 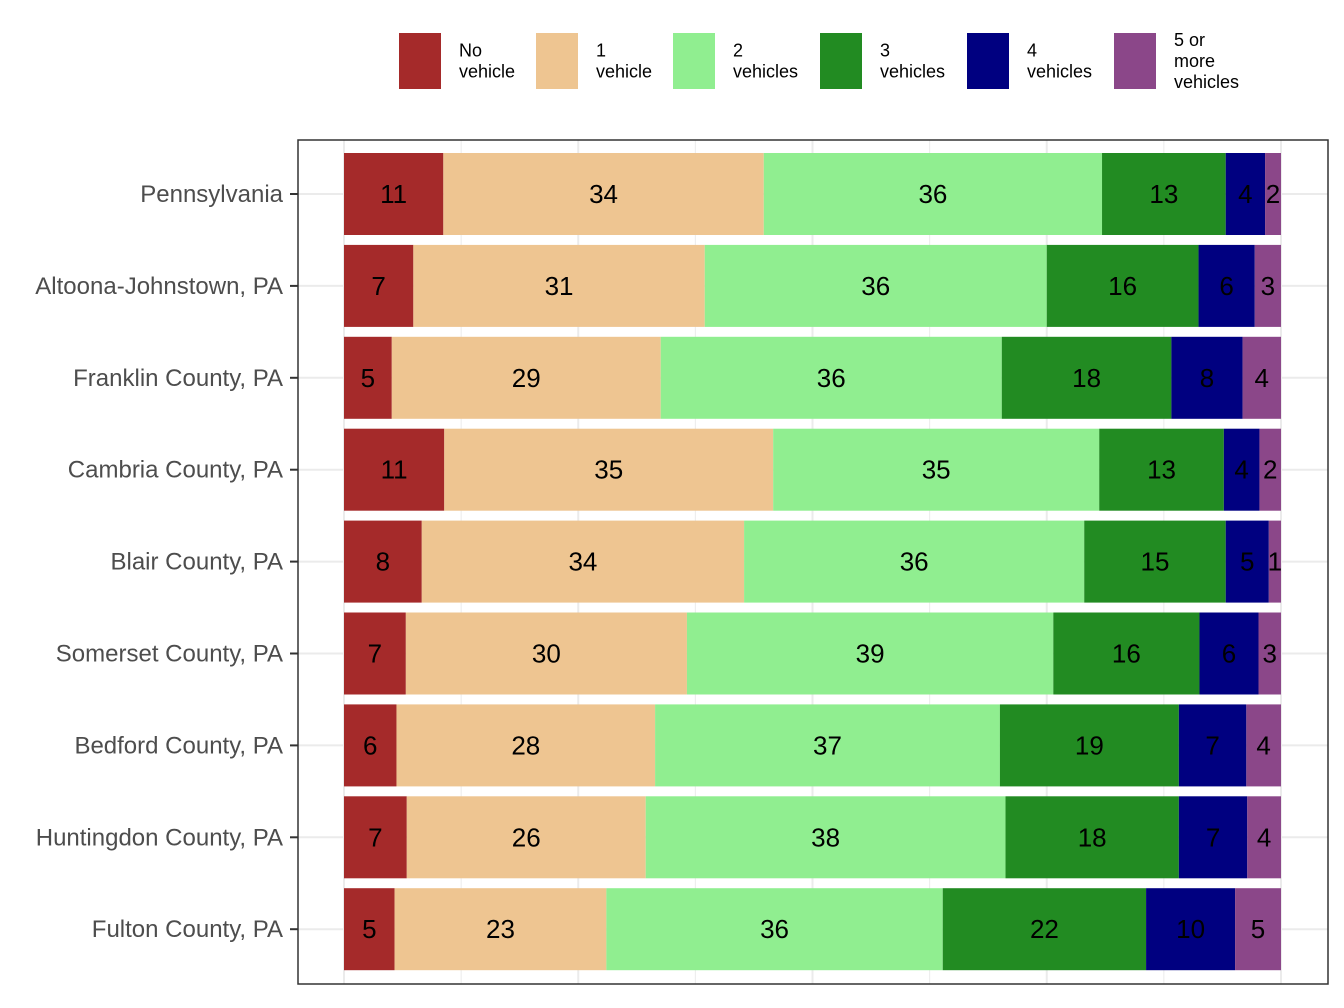 What do you see at coordinates (601, 51) in the screenshot?
I see `legend-label: 1` at bounding box center [601, 51].